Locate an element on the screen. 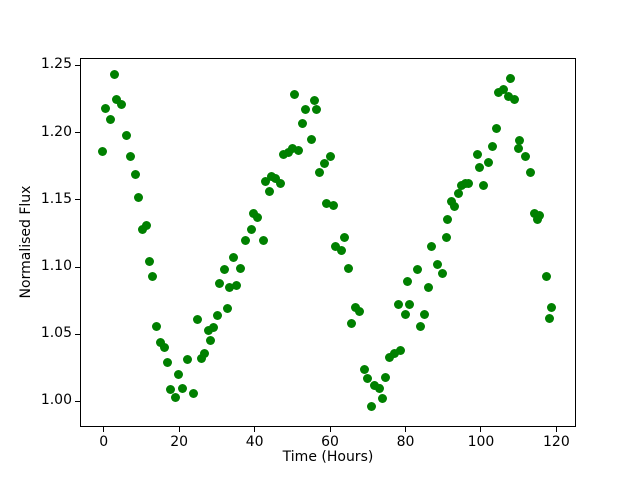  y-tick-label: 1.25 is located at coordinates (56, 64).